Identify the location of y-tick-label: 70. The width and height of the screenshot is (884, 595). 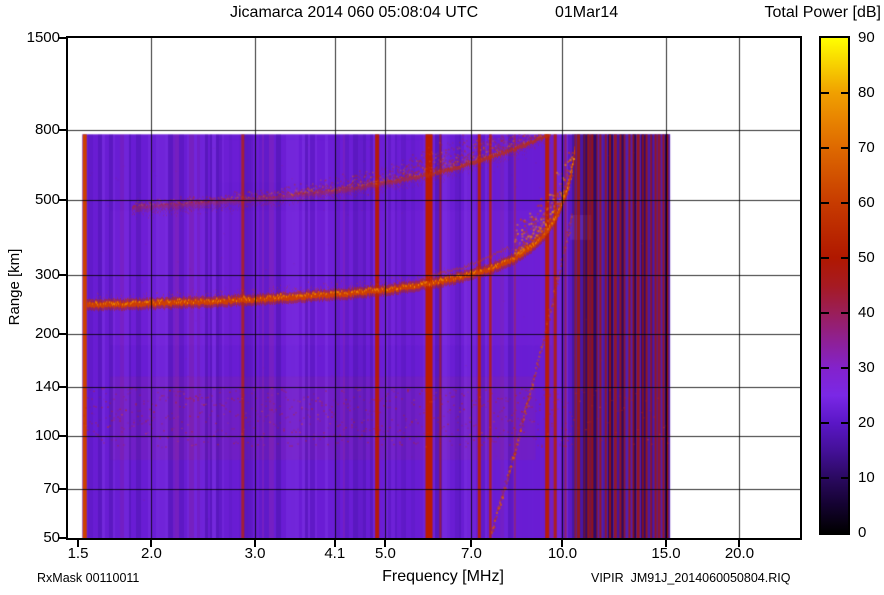
(51, 488).